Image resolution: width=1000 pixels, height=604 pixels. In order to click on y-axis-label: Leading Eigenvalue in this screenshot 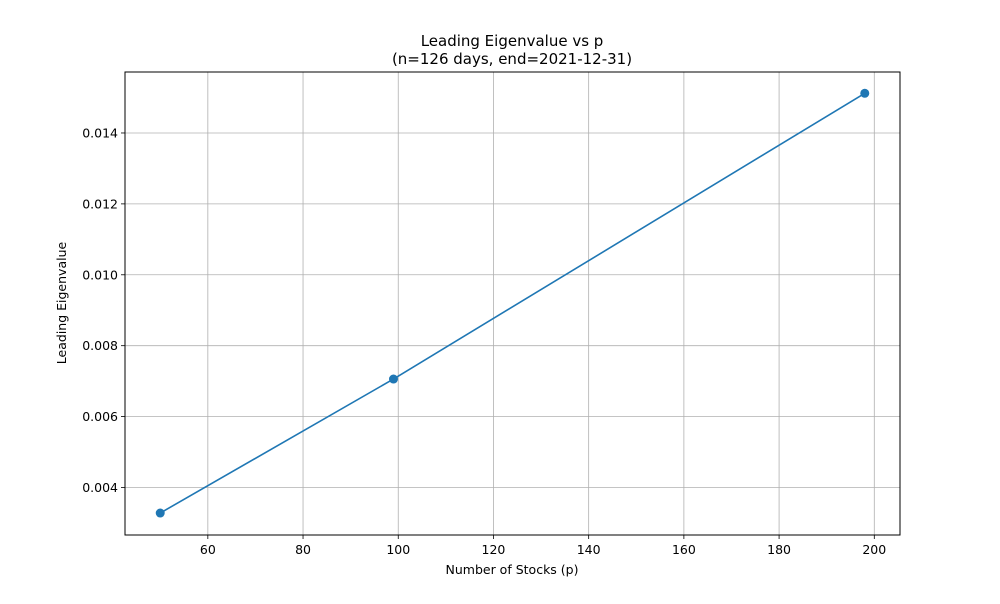, I will do `click(61, 302)`.